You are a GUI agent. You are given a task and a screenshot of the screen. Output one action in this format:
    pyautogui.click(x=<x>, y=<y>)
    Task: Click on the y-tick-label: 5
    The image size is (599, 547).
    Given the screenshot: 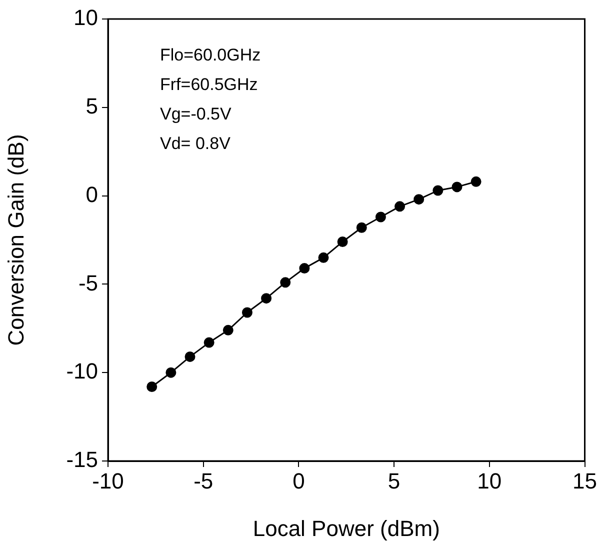 What is the action you would take?
    pyautogui.click(x=92, y=105)
    